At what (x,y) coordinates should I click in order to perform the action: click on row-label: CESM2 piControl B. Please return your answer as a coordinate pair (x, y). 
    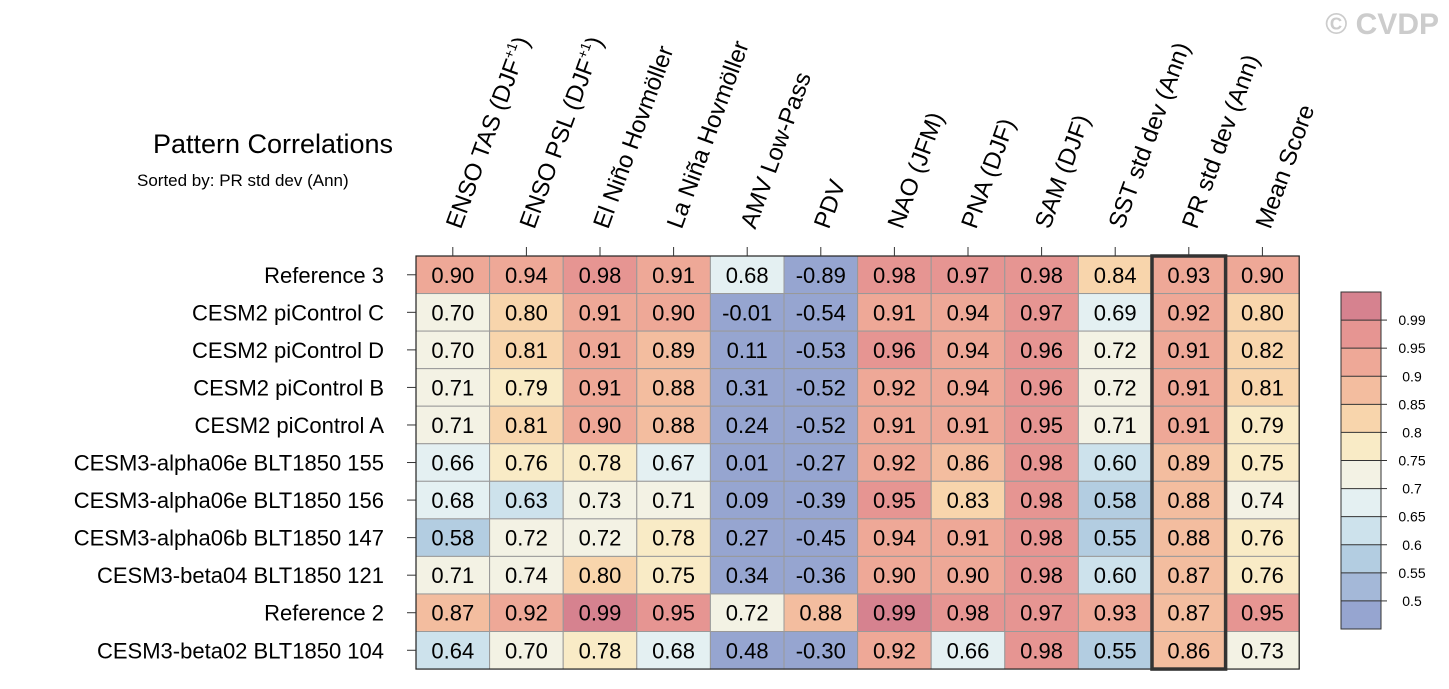
    Looking at the image, I should click on (288, 387).